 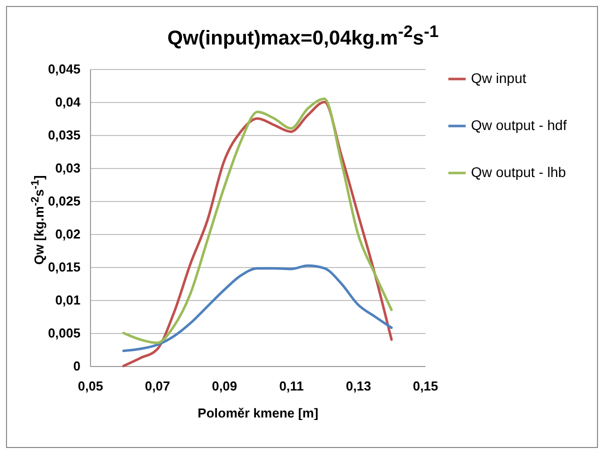 What do you see at coordinates (67, 300) in the screenshot?
I see `y-tick-label: 0,01` at bounding box center [67, 300].